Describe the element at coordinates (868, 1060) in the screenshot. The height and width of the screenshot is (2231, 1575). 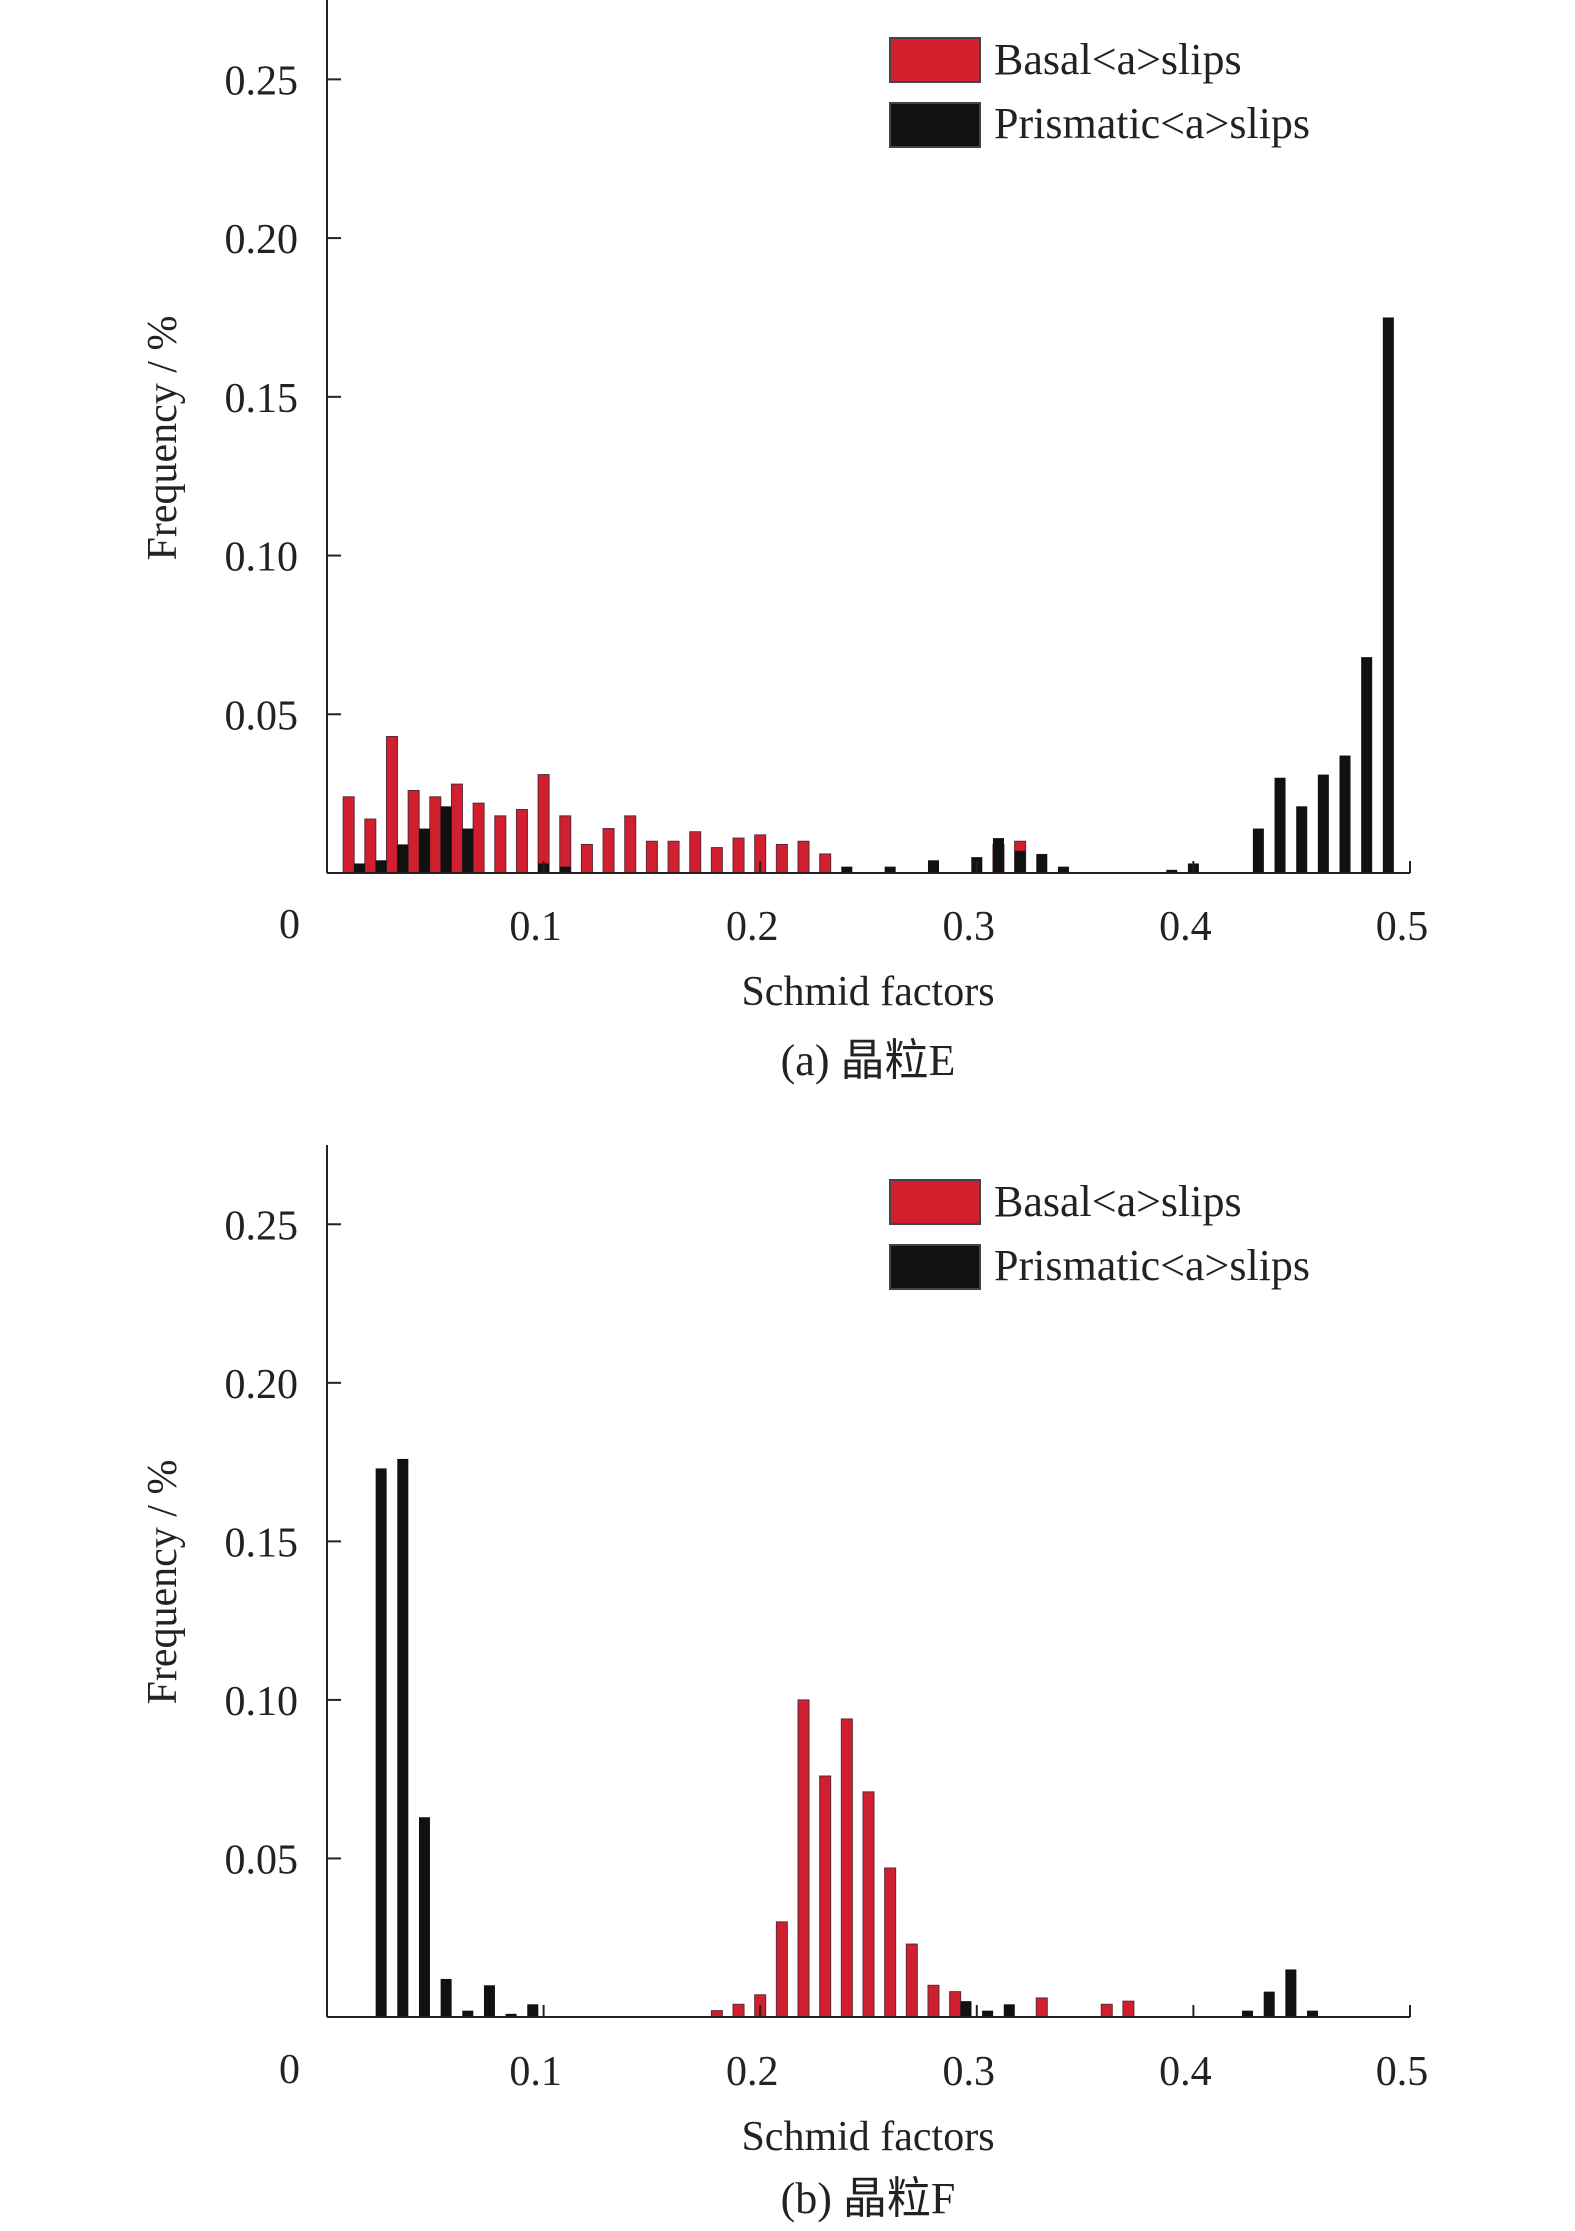
I see `chart-caption: (a) 晶粒E` at that location.